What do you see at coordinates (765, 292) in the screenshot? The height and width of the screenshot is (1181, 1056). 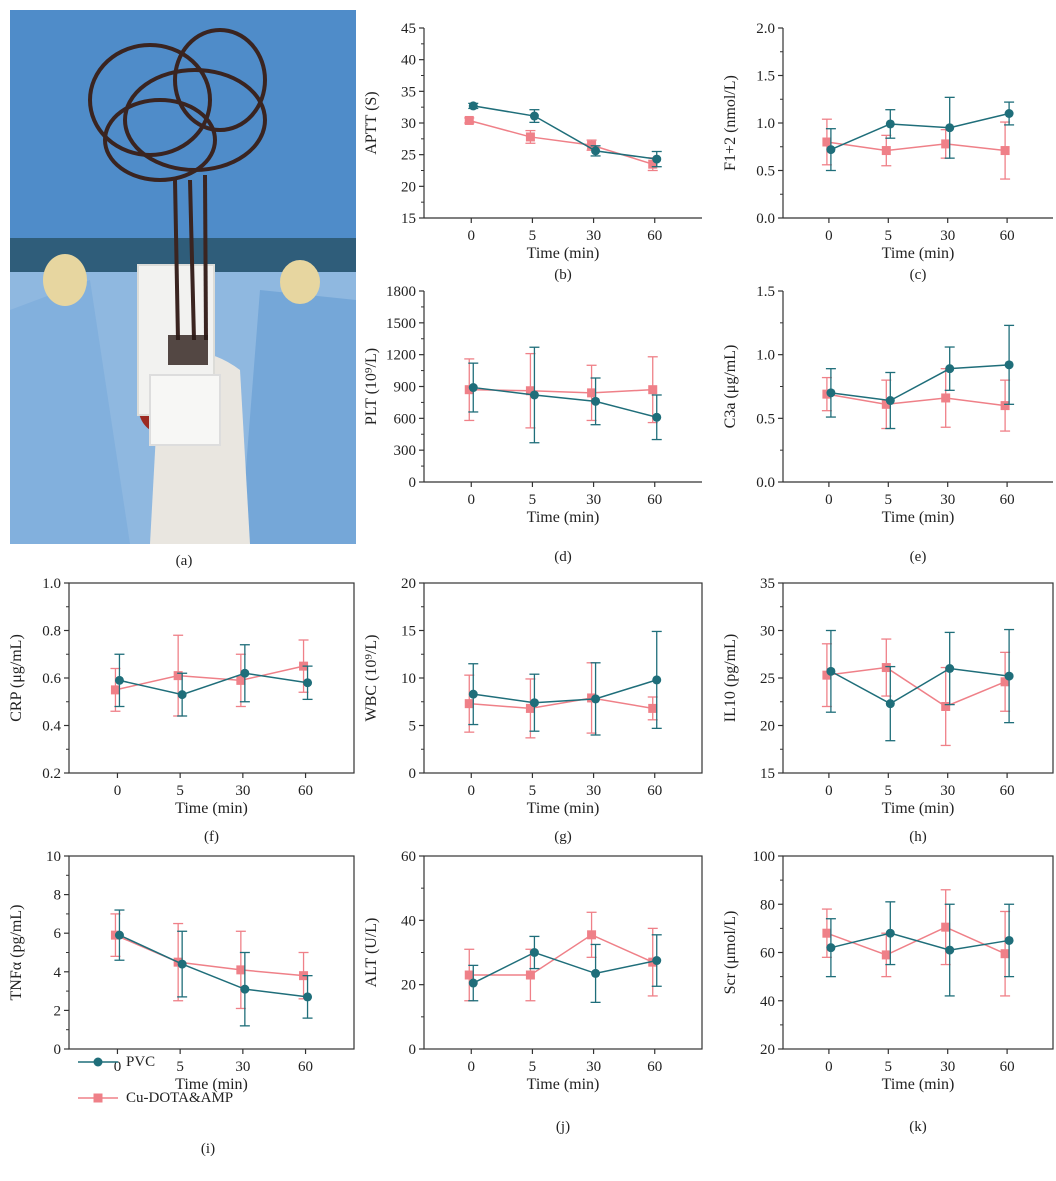 I see `chart-e-ytick-label: 1.5` at bounding box center [765, 292].